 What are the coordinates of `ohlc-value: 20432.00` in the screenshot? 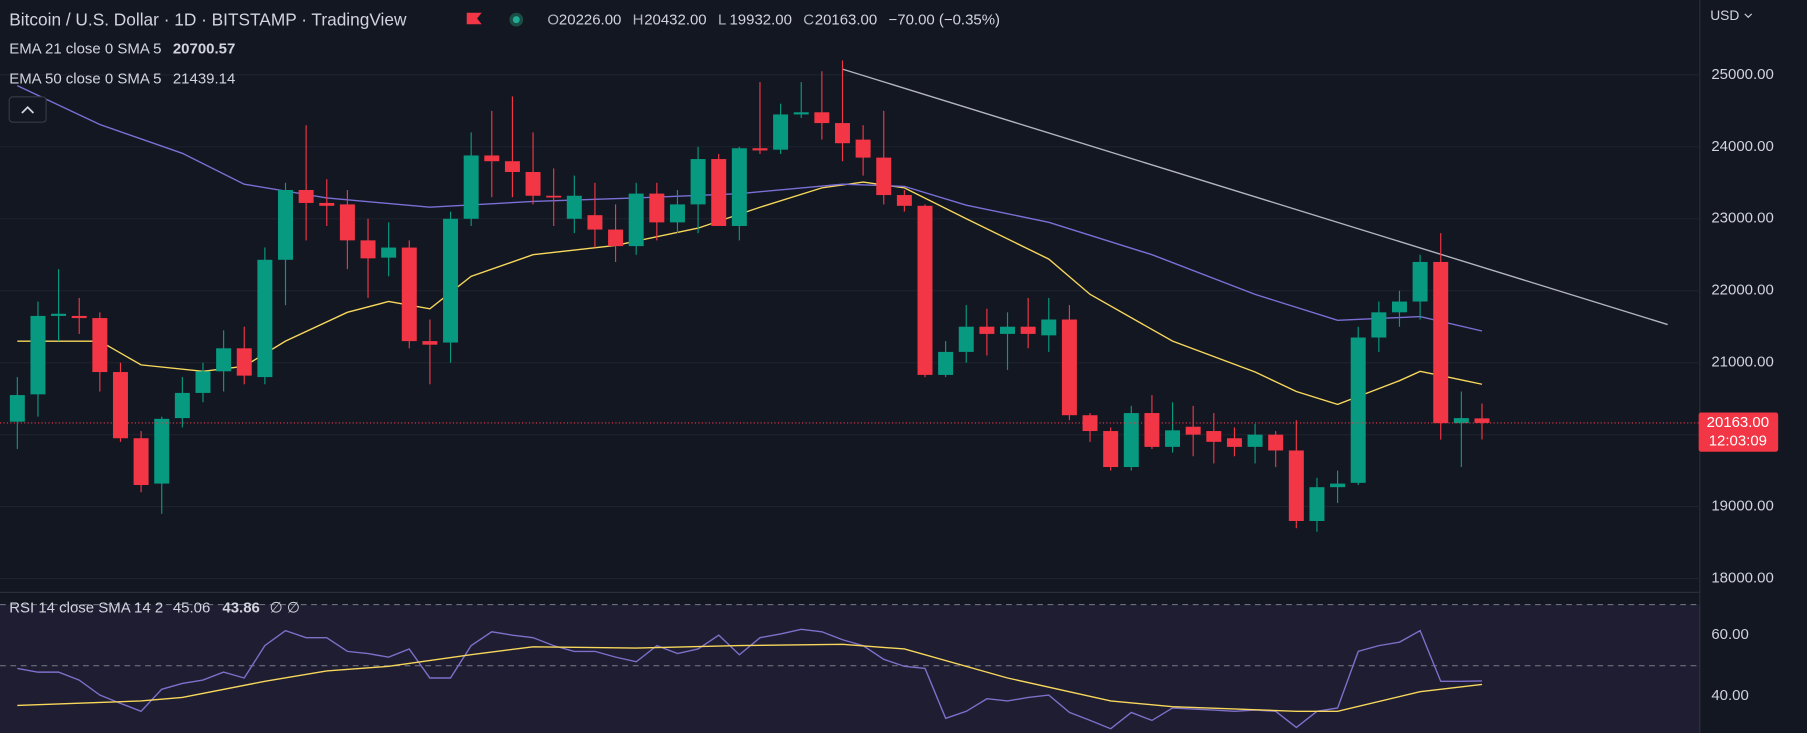 It's located at (675, 20).